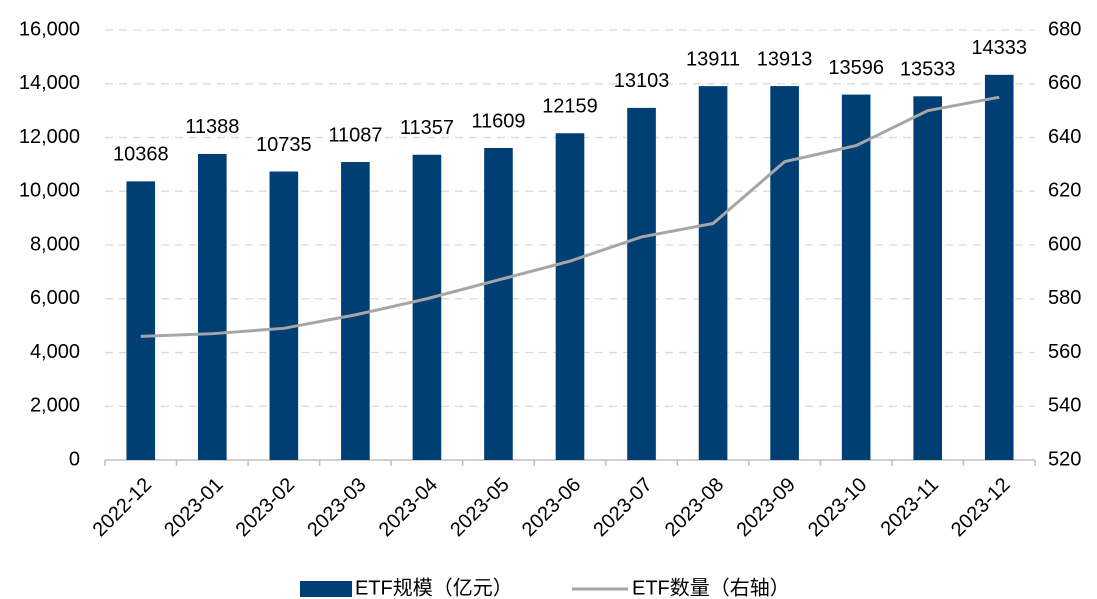 Image resolution: width=1097 pixels, height=599 pixels. Describe the element at coordinates (193, 507) in the screenshot. I see `x-tick-label: 2023-01` at that location.